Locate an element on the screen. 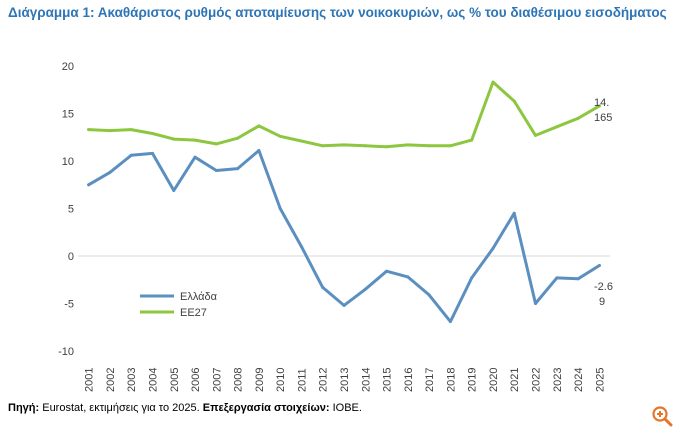  x-tick-label: 2017 is located at coordinates (430, 380).